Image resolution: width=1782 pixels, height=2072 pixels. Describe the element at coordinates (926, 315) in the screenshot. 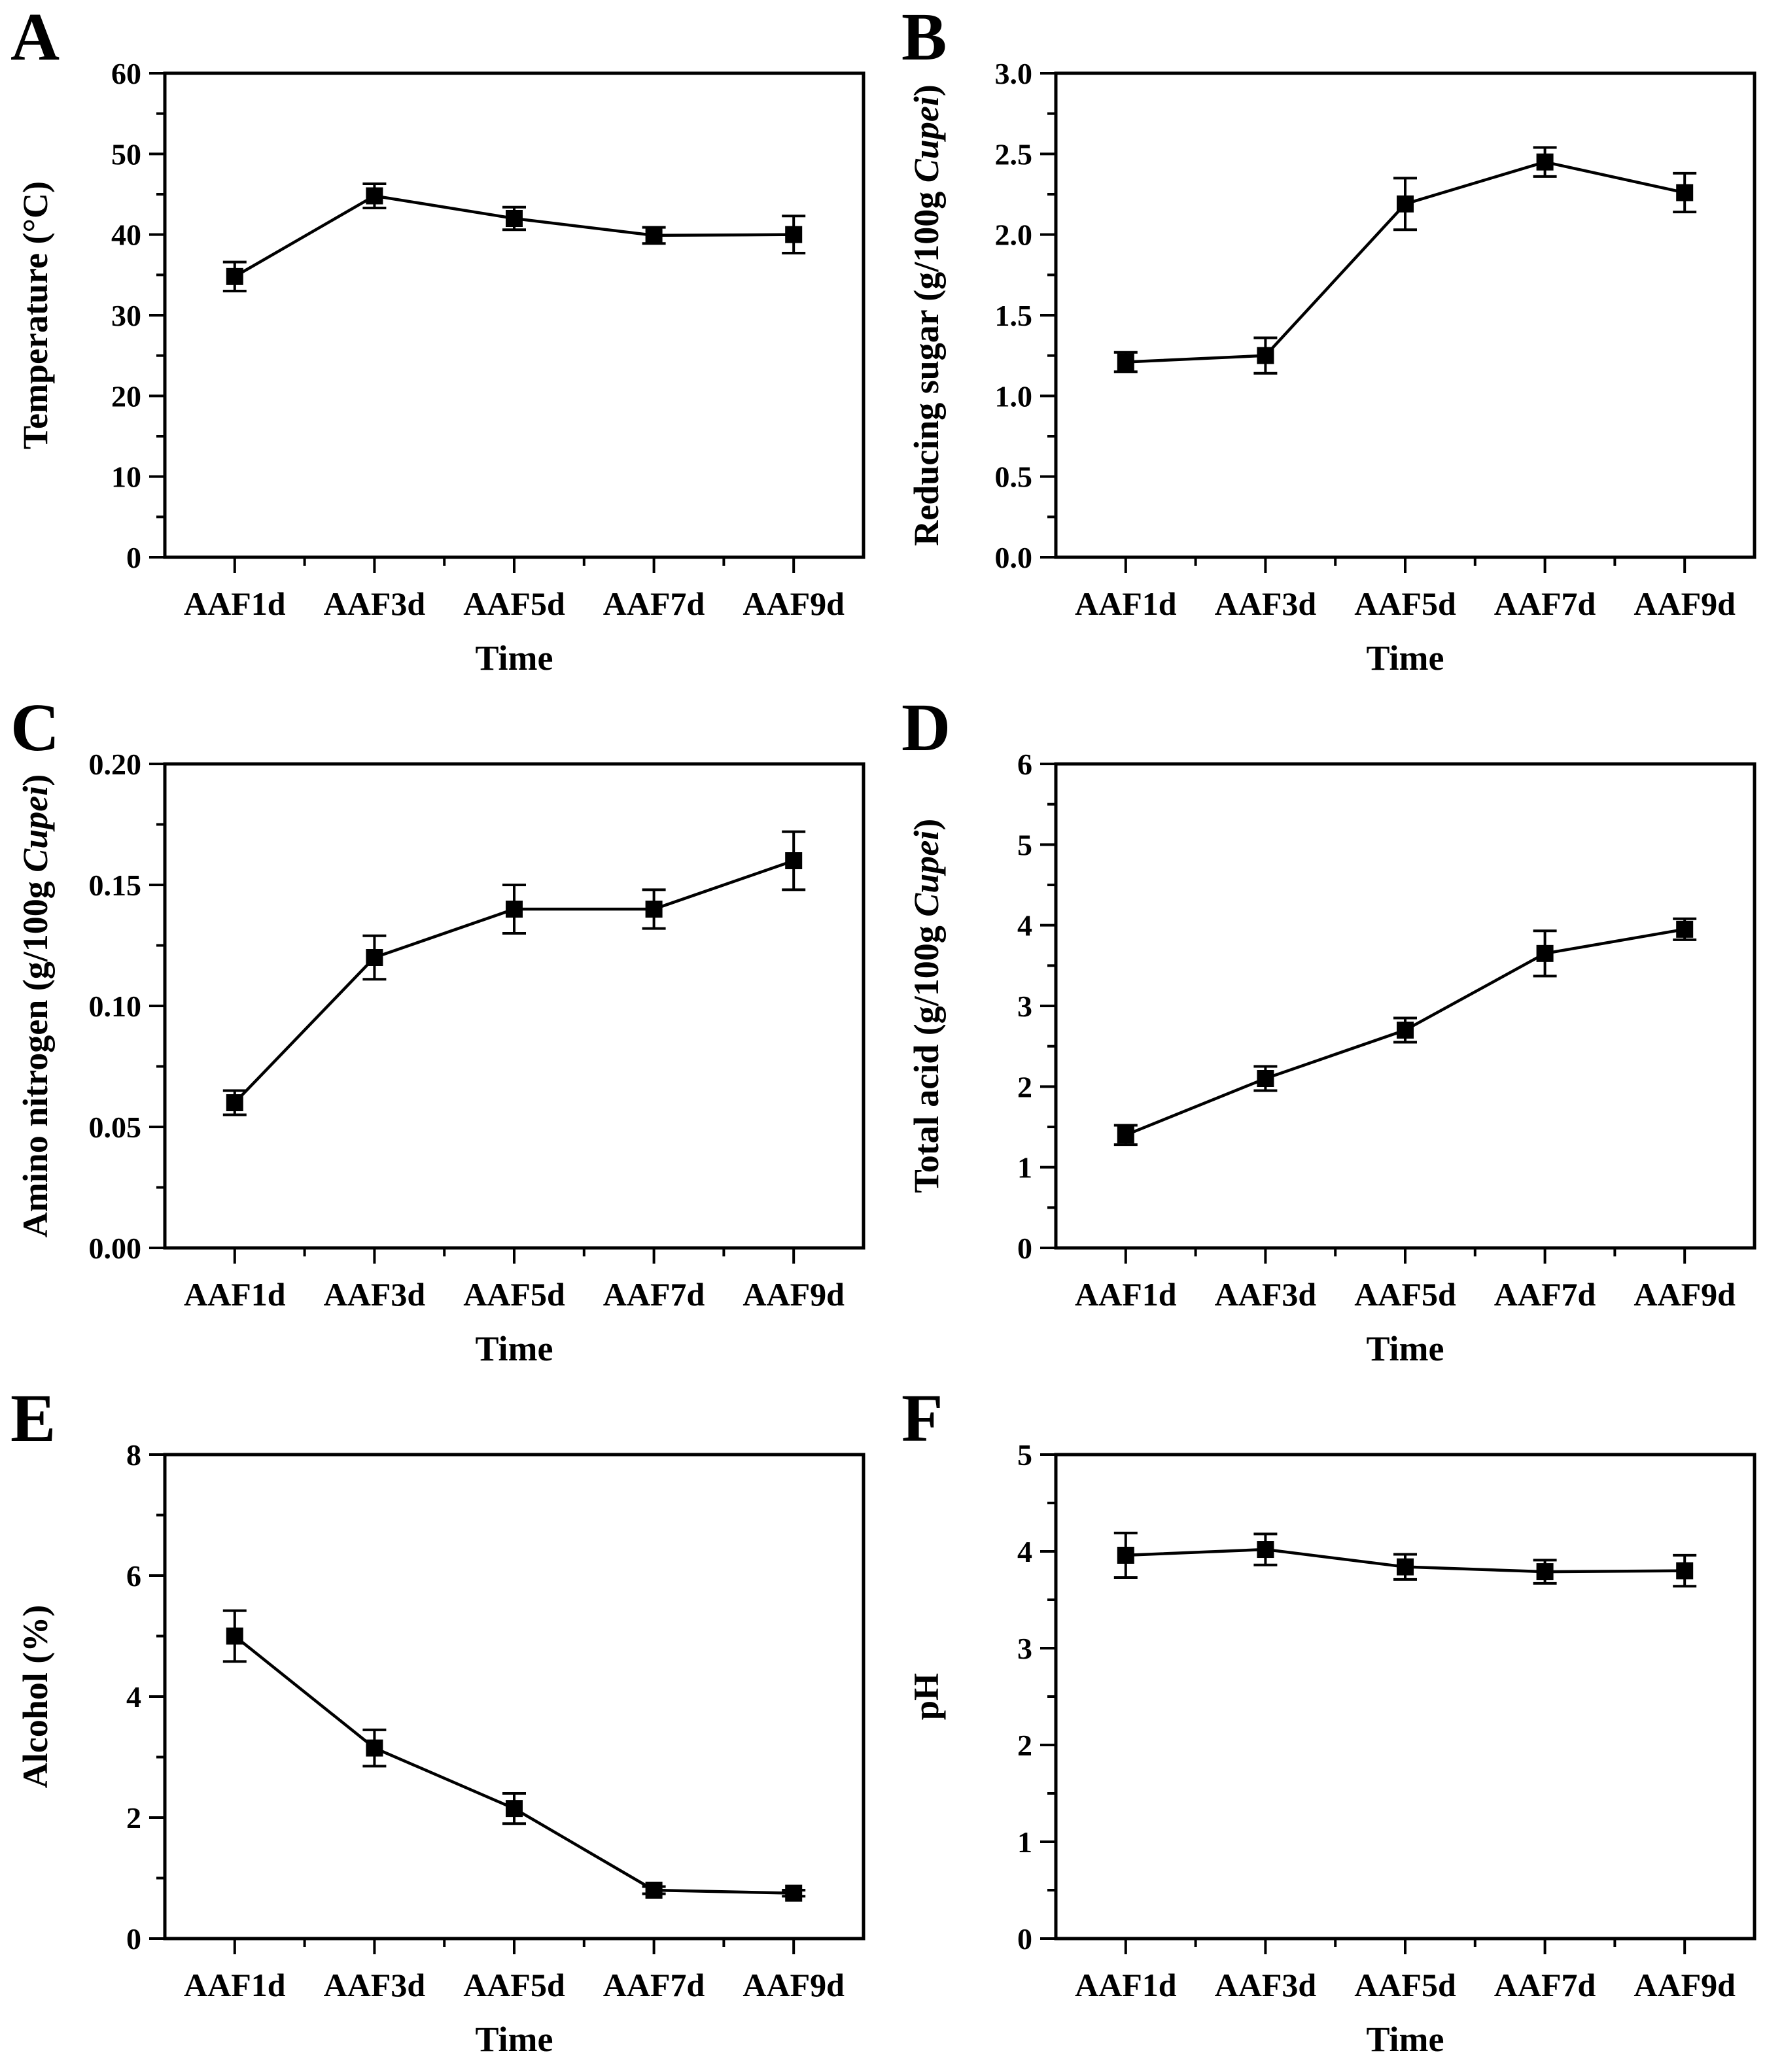

I see `y-axis-title: Reducing sugar (g/100g Cupei)` at that location.